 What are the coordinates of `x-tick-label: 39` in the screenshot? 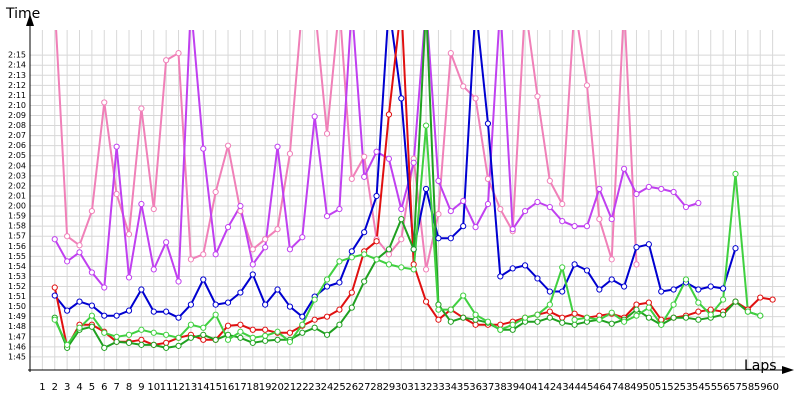 It's located at (512, 387).